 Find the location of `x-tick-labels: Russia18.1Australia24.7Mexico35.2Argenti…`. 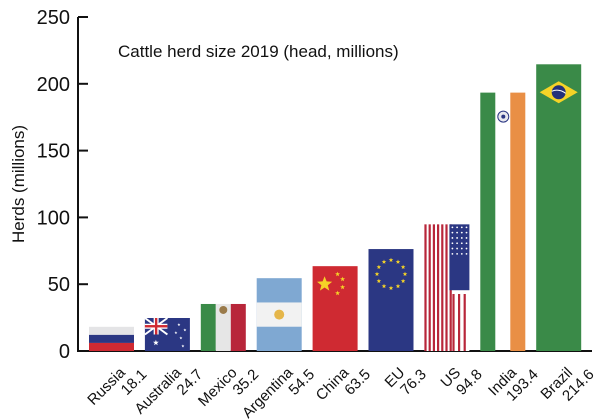

x-tick-labels: Russia18.1Australia24.7Mexico35.2Argenti… is located at coordinates (340, 387).